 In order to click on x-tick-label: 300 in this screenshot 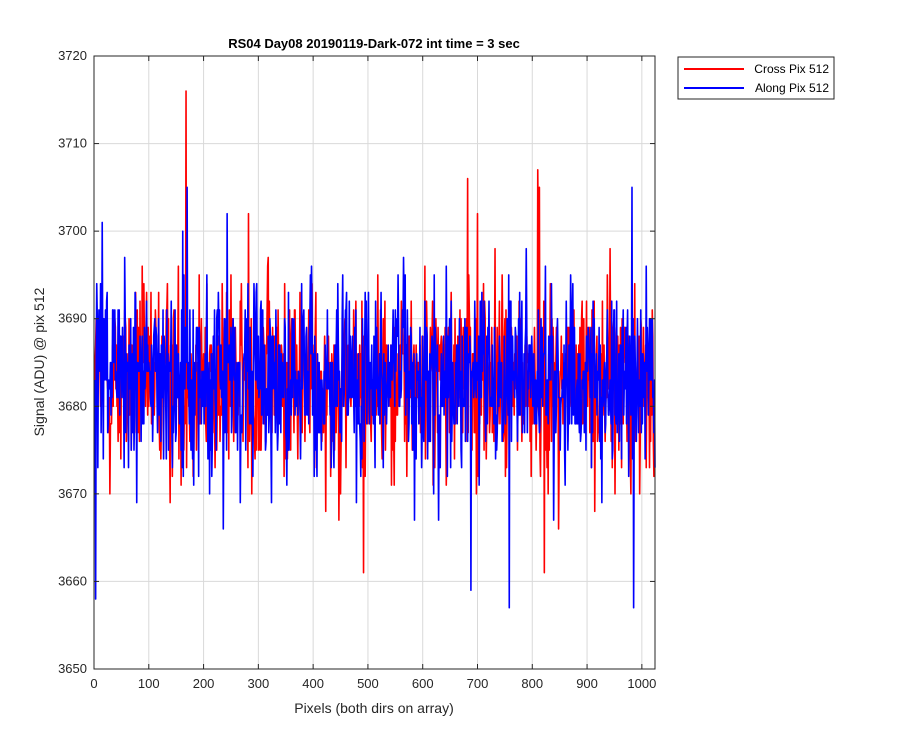, I will do `click(259, 683)`.